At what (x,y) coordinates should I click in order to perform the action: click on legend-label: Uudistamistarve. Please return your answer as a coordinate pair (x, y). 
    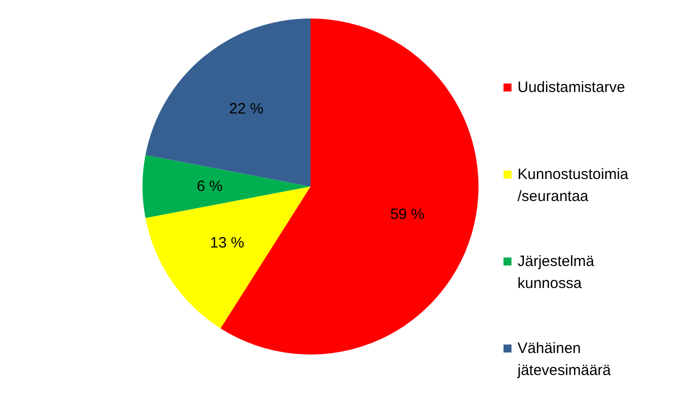
    Looking at the image, I should click on (572, 87).